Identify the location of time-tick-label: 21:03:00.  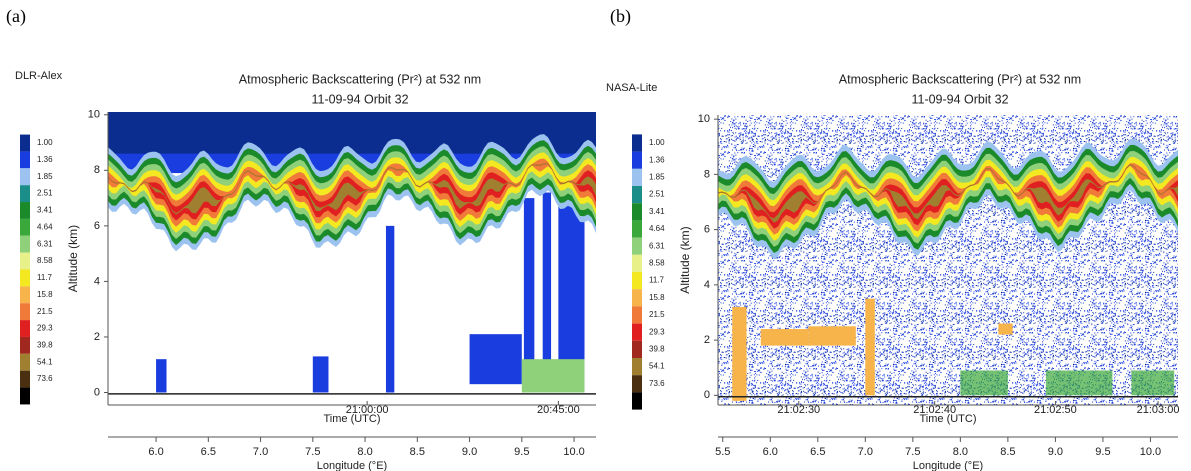
(1158, 410).